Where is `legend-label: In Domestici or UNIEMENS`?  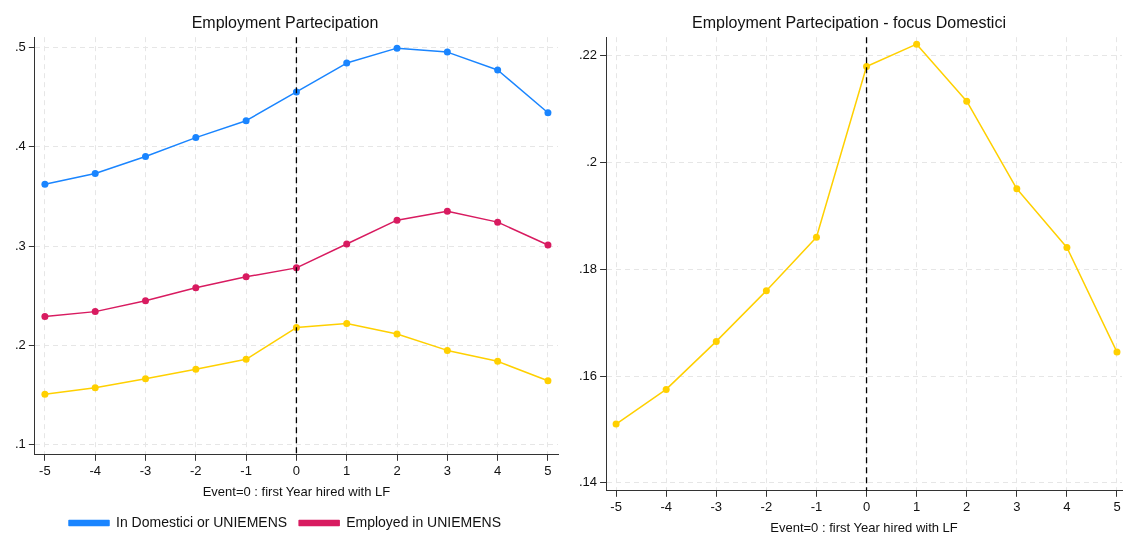
legend-label: In Domestici or UNIEMENS is located at coordinates (202, 521).